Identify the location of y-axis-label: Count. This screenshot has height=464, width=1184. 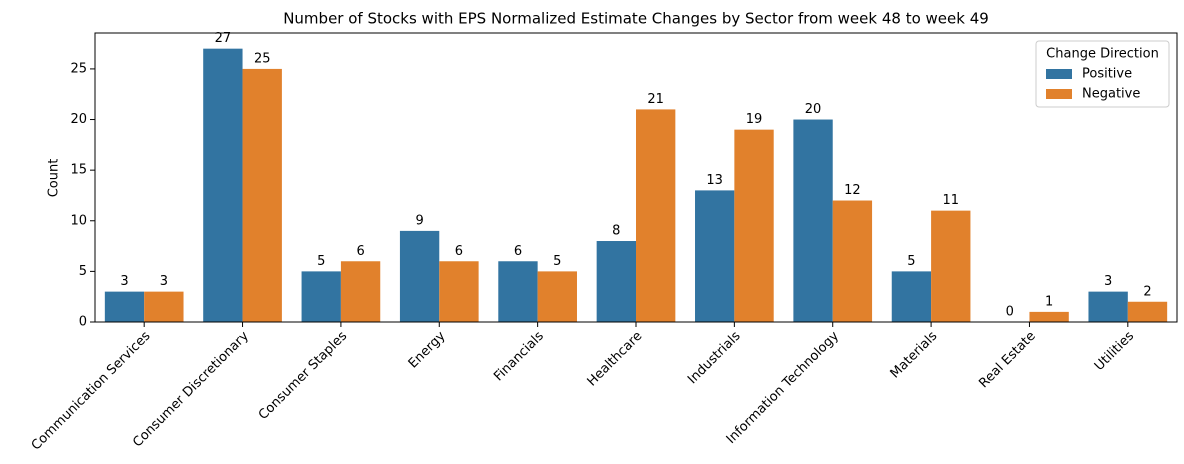
(54, 178).